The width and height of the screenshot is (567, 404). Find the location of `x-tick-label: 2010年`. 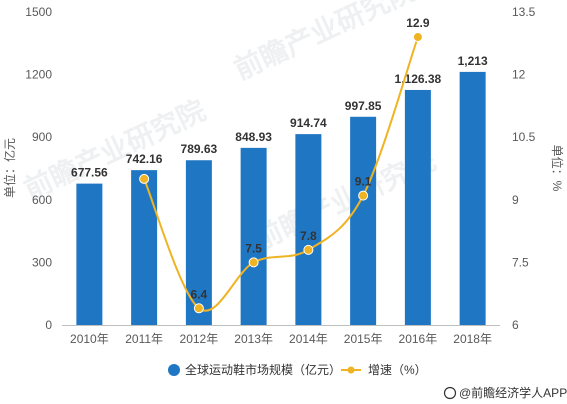

x-tick-label: 2010年 is located at coordinates (89, 339).